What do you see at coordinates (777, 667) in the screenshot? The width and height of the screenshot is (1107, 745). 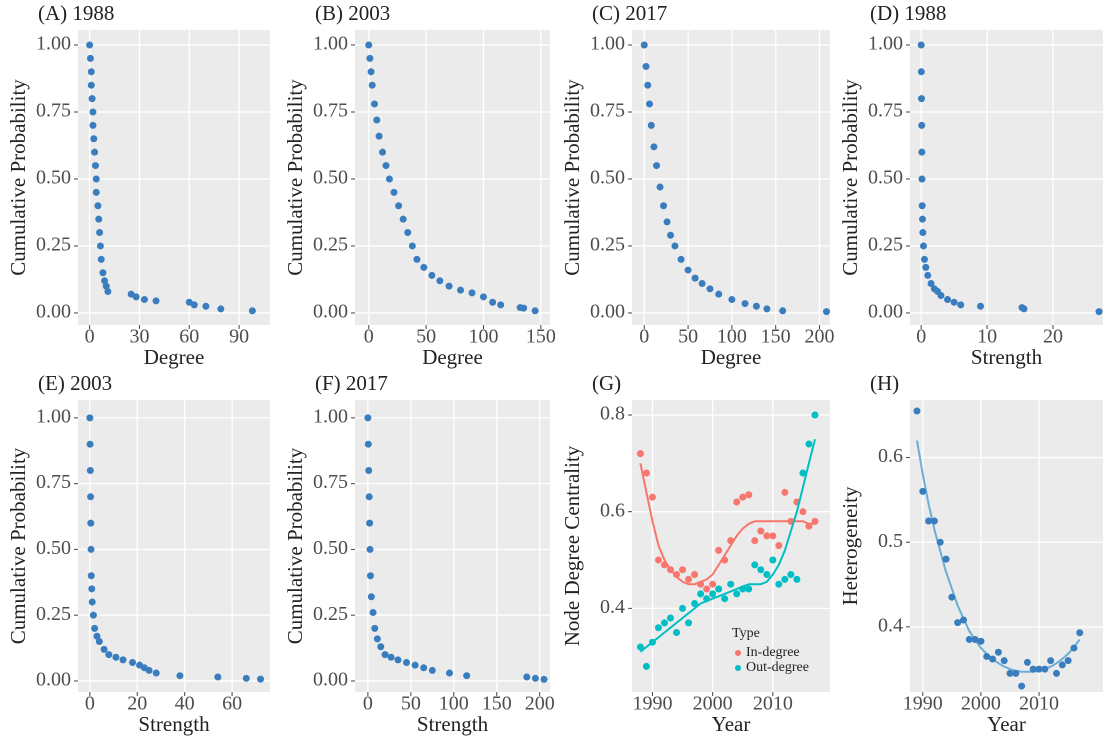 I see `legend-label: Out-degree` at bounding box center [777, 667].